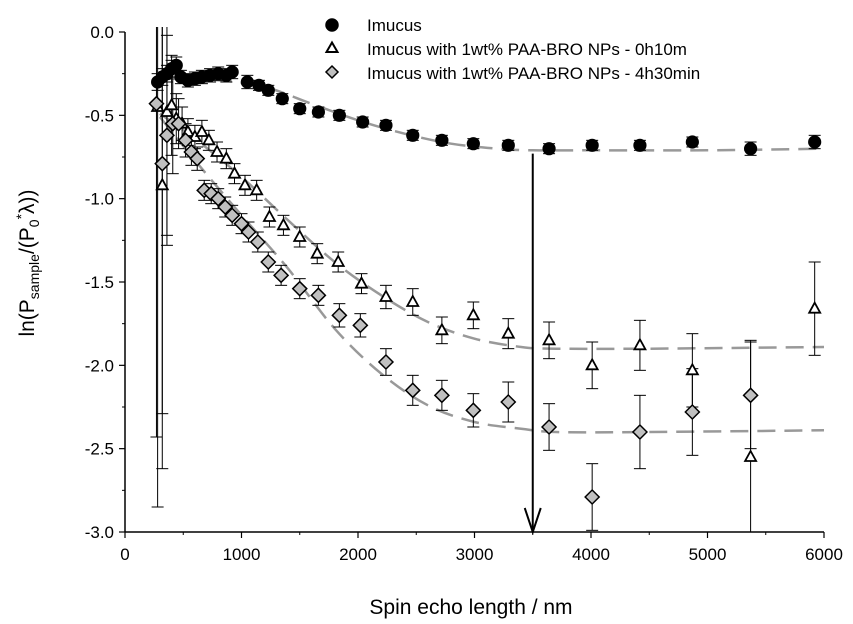 The width and height of the screenshot is (853, 624). Describe the element at coordinates (99, 365) in the screenshot. I see `y-tick-label: -2.0` at that location.